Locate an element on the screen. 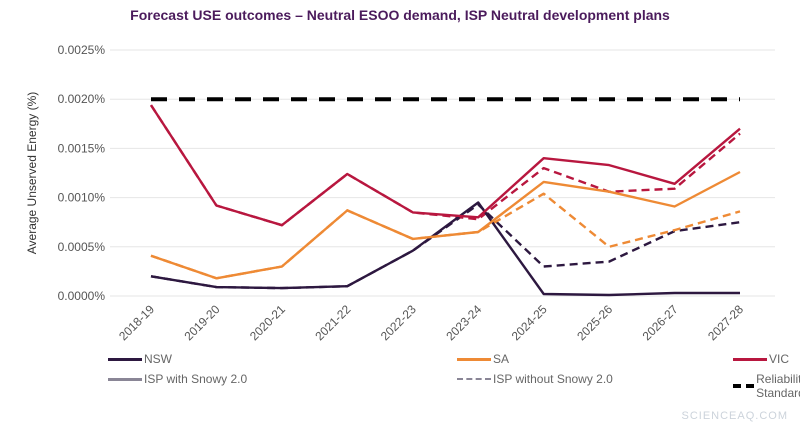  y-tick-label: 0.0025% is located at coordinates (82, 50).